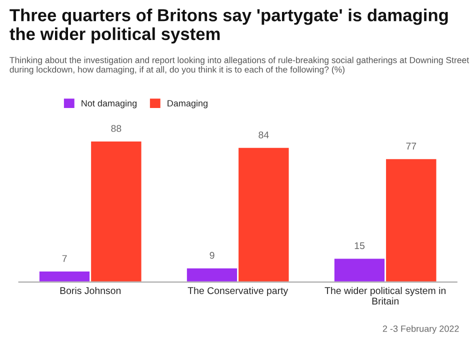  Describe the element at coordinates (359, 246) in the screenshot. I see `data-label: 15` at that location.